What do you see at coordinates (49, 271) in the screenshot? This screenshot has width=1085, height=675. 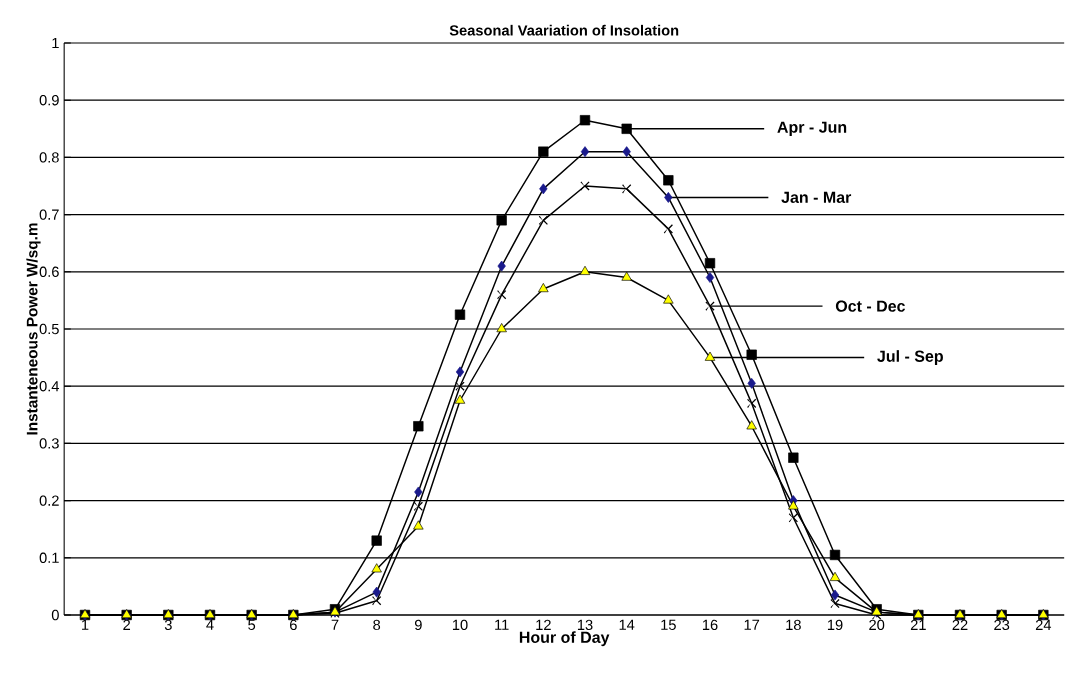 I see `y-tick-label: 0.6` at bounding box center [49, 271].